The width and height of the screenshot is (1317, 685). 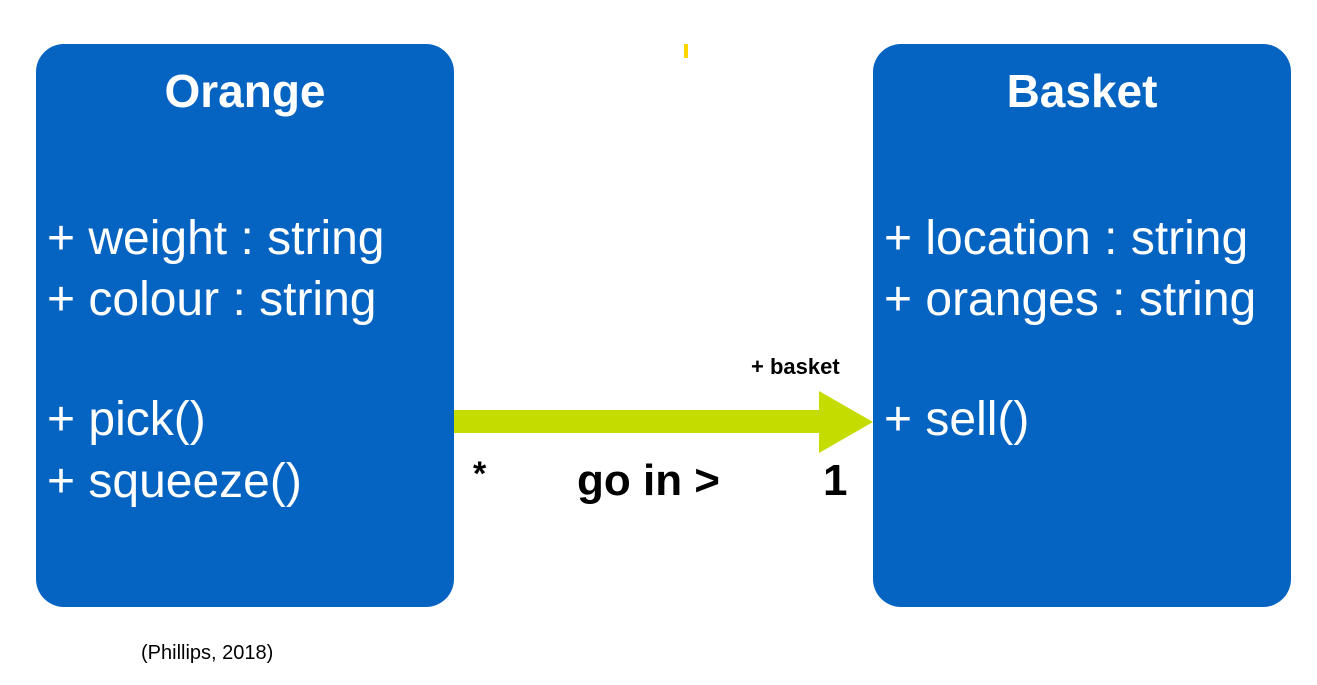 I want to click on basket-attribute-location: + location : string, so click(x=1066, y=238).